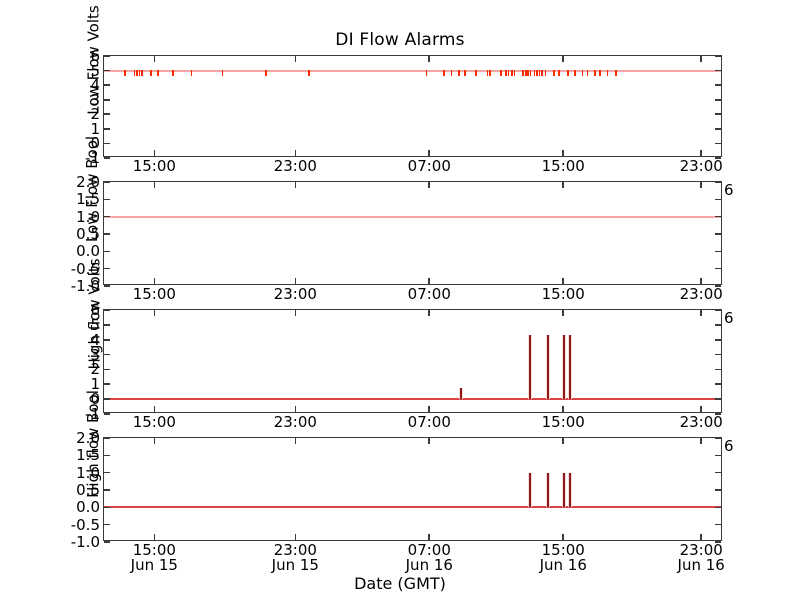 Image resolution: width=800 pixels, height=600 pixels. Describe the element at coordinates (88, 216) in the screenshot. I see `y-tick-label: 1.0` at that location.